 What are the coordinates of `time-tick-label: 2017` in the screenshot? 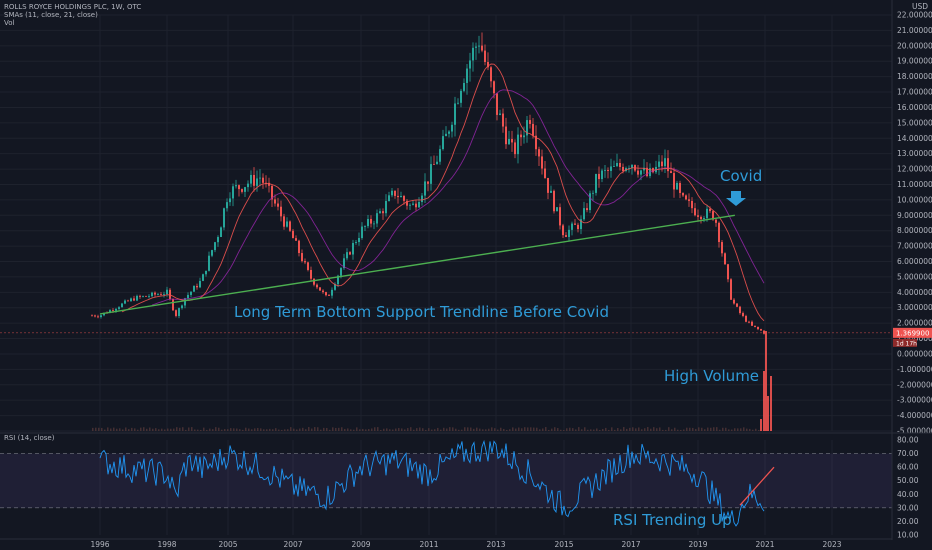 It's located at (630, 544).